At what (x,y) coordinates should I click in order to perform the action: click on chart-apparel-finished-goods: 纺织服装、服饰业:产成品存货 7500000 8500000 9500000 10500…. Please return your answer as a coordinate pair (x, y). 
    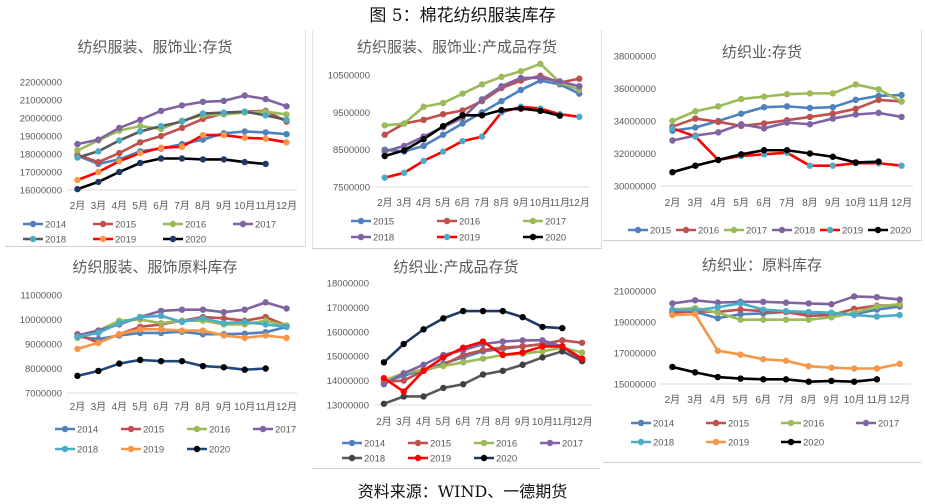
    Looking at the image, I should click on (459, 141).